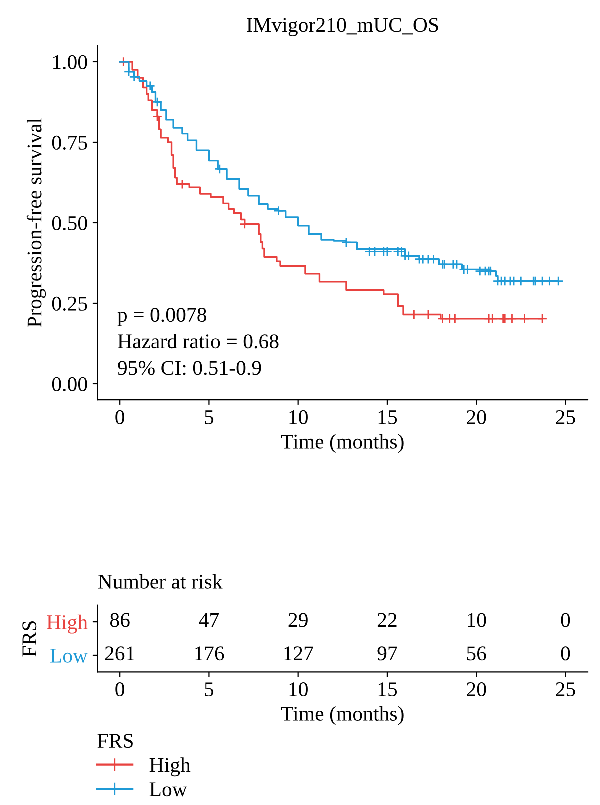 Image resolution: width=600 pixels, height=805 pixels. What do you see at coordinates (69, 656) in the screenshot?
I see `y-tick-label: Low` at bounding box center [69, 656].